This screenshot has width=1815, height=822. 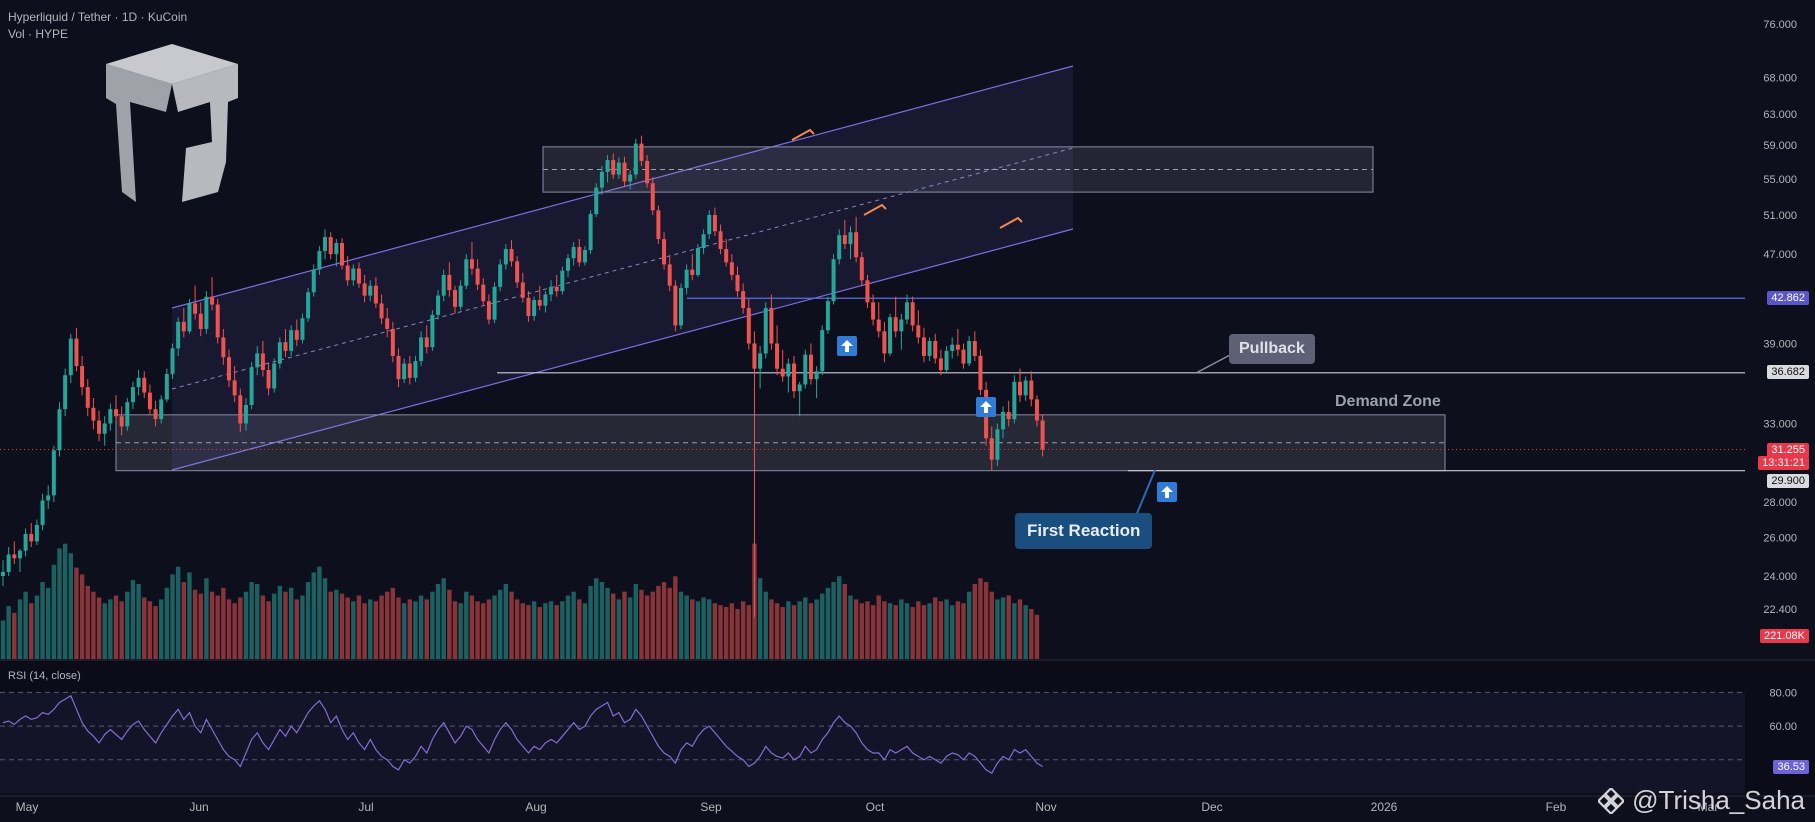 What do you see at coordinates (622, 268) in the screenshot?
I see `channel-mid-line` at bounding box center [622, 268].